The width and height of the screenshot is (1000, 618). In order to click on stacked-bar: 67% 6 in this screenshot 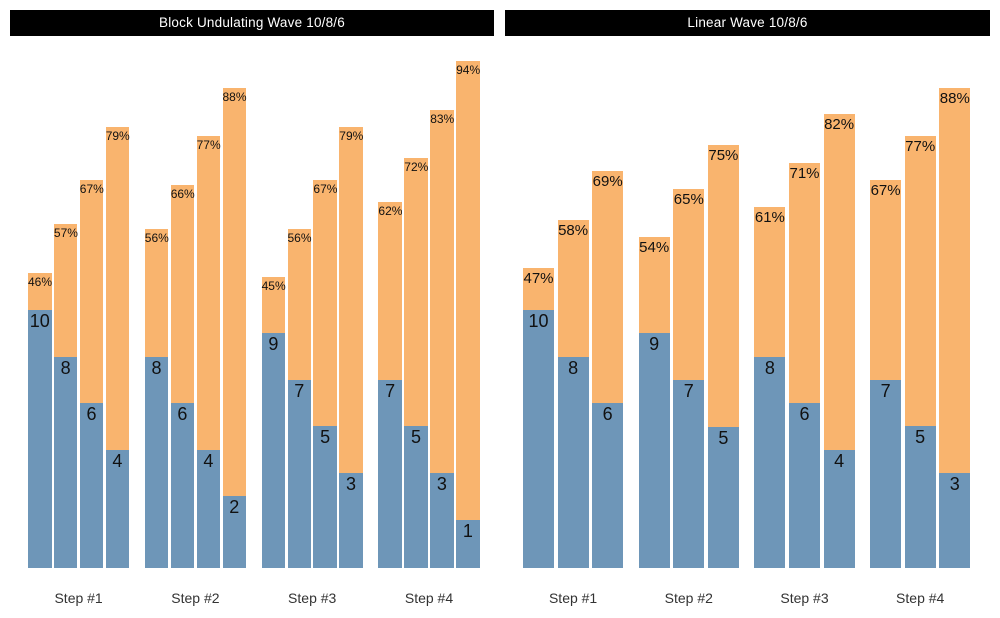, I will do `click(91, 374)`.